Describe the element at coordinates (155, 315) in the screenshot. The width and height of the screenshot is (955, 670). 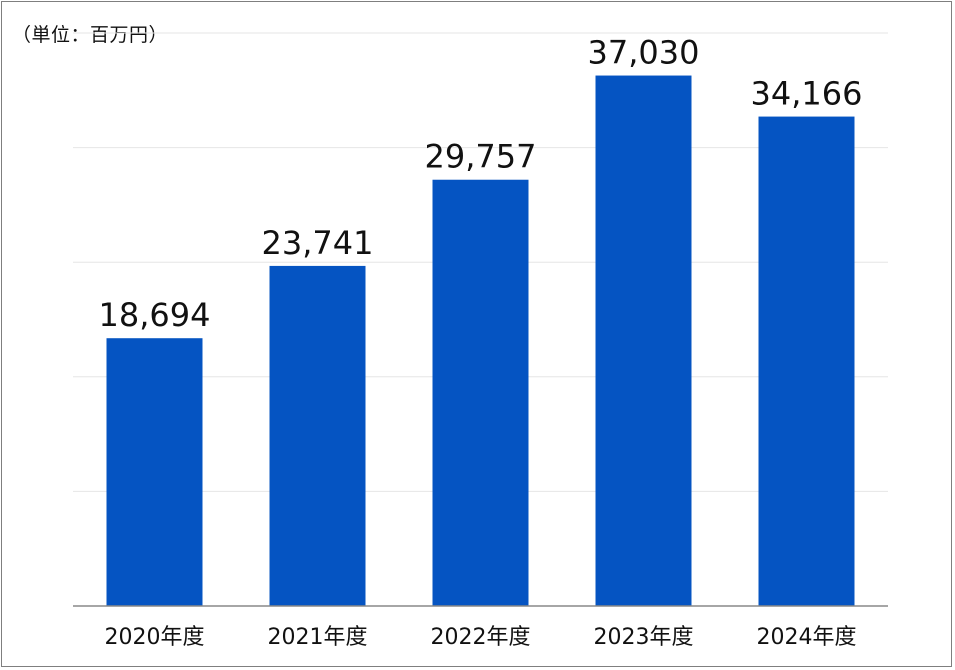
I see `value-label: 18,694` at that location.